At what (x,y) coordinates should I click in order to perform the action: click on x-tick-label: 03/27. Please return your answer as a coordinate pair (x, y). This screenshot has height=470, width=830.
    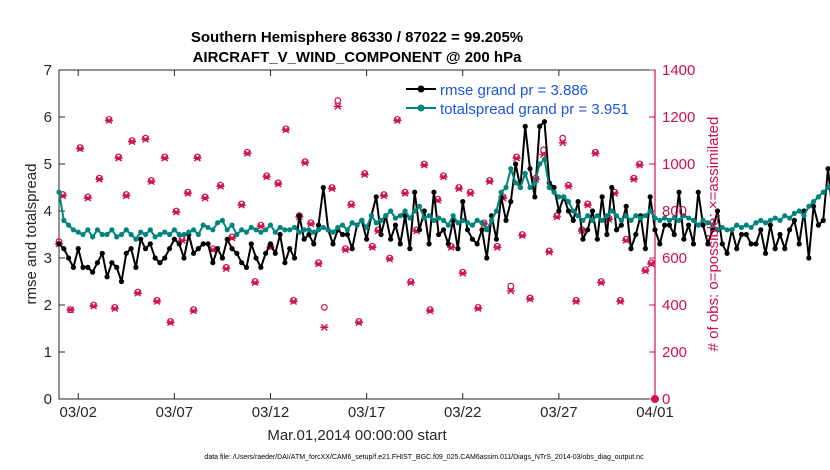
    Looking at the image, I should click on (559, 412).